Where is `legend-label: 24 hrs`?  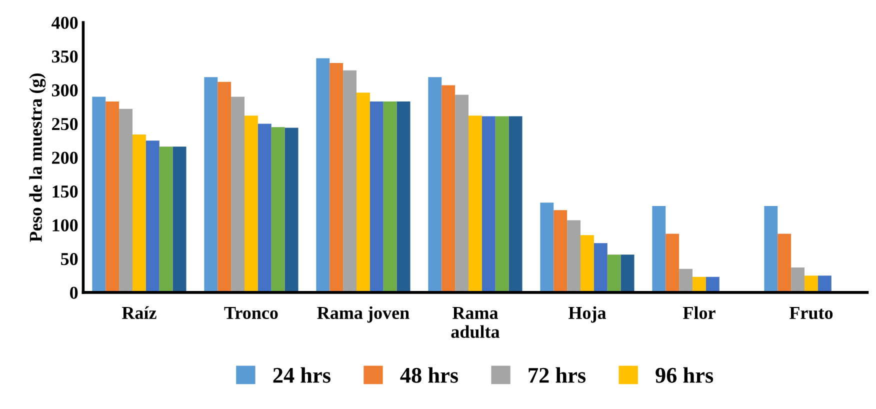
legend-label: 24 hrs is located at coordinates (301, 375).